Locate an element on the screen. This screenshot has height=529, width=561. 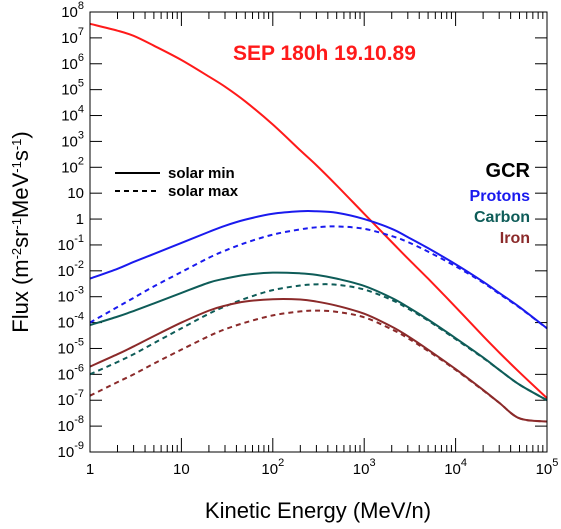
y-tick-label: 10 is located at coordinates (75, 193).